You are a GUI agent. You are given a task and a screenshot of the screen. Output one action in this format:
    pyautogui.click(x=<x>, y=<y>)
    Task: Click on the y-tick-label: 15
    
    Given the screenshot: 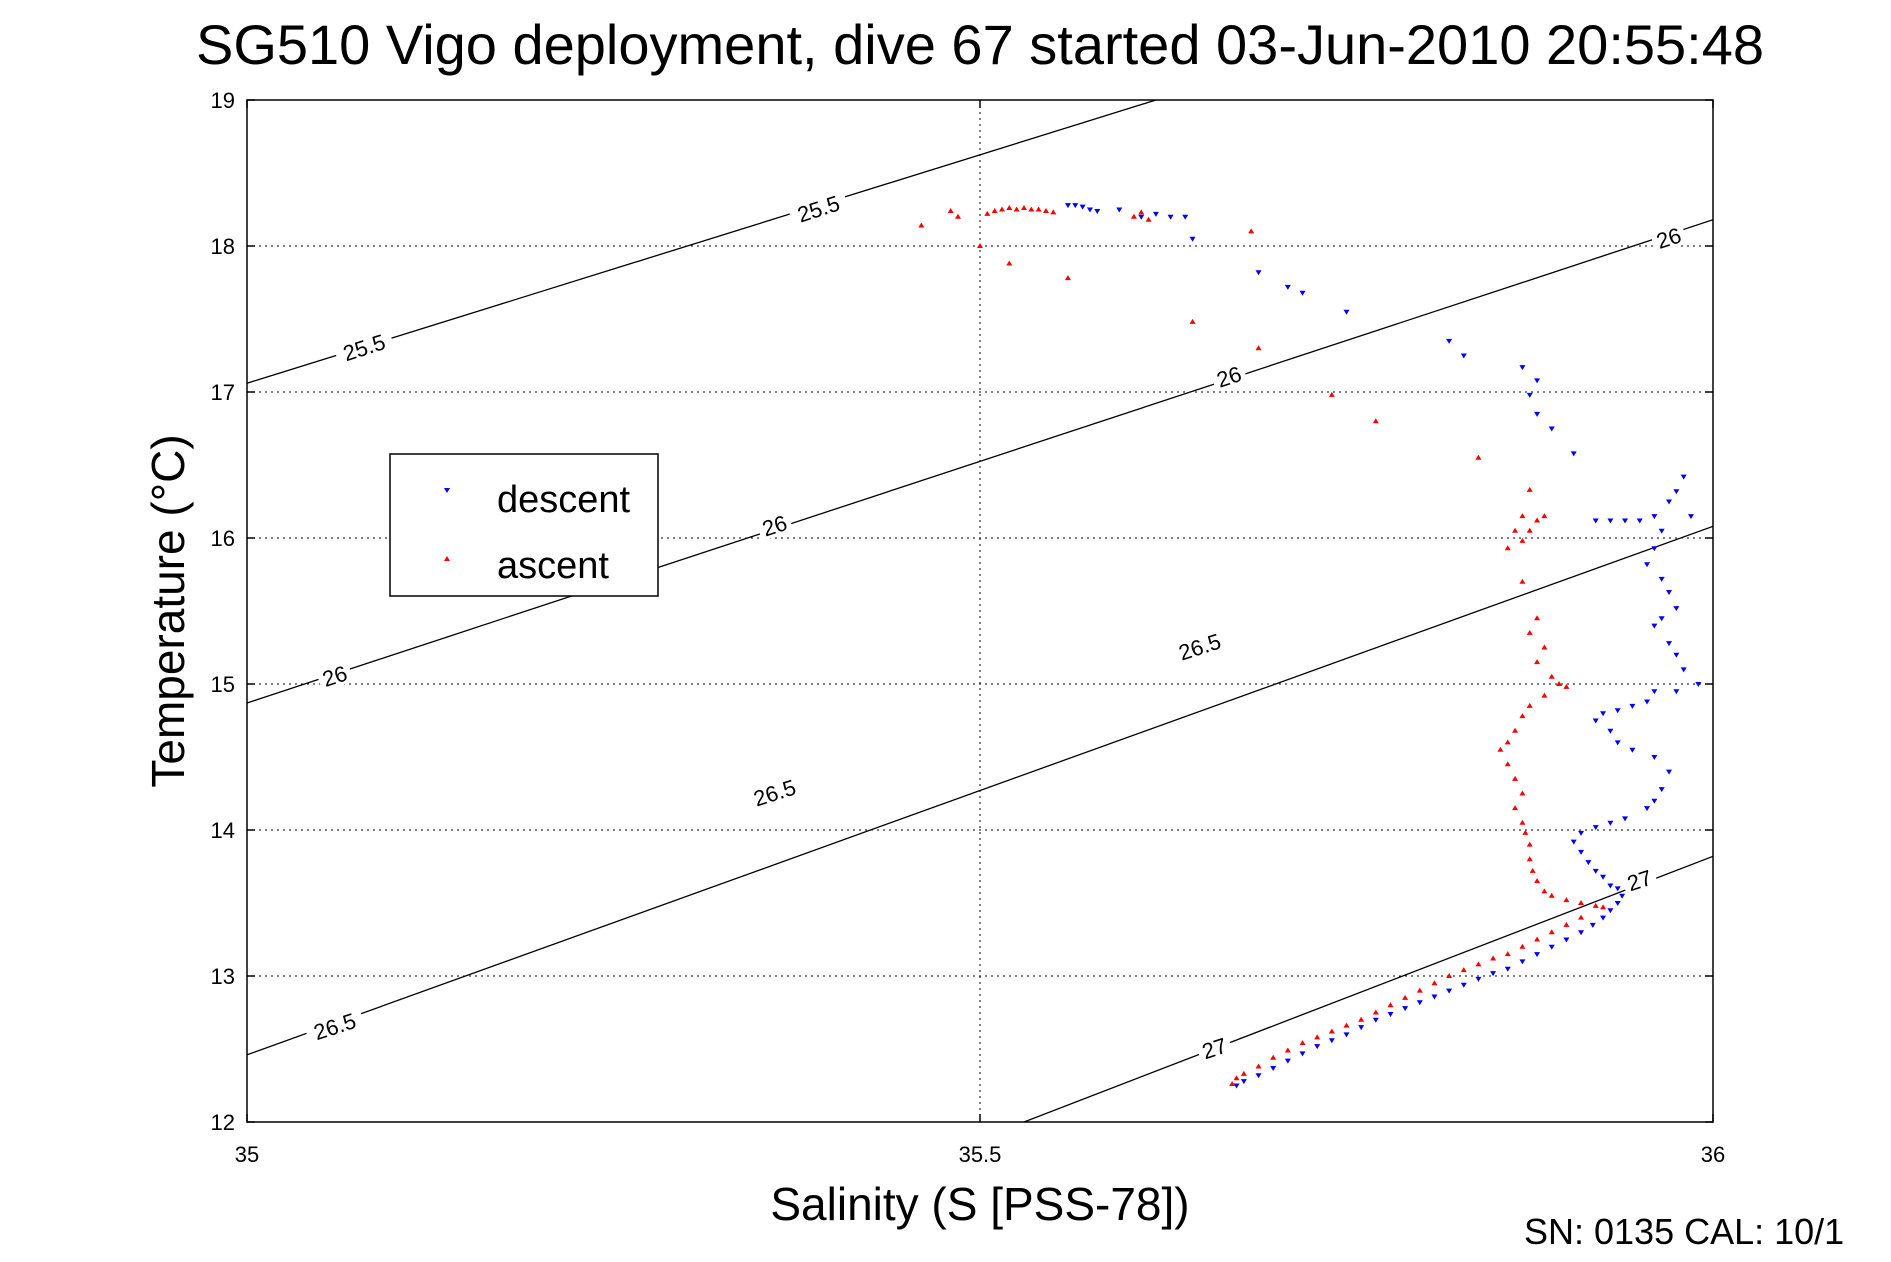 What is the action you would take?
    pyautogui.click(x=223, y=684)
    